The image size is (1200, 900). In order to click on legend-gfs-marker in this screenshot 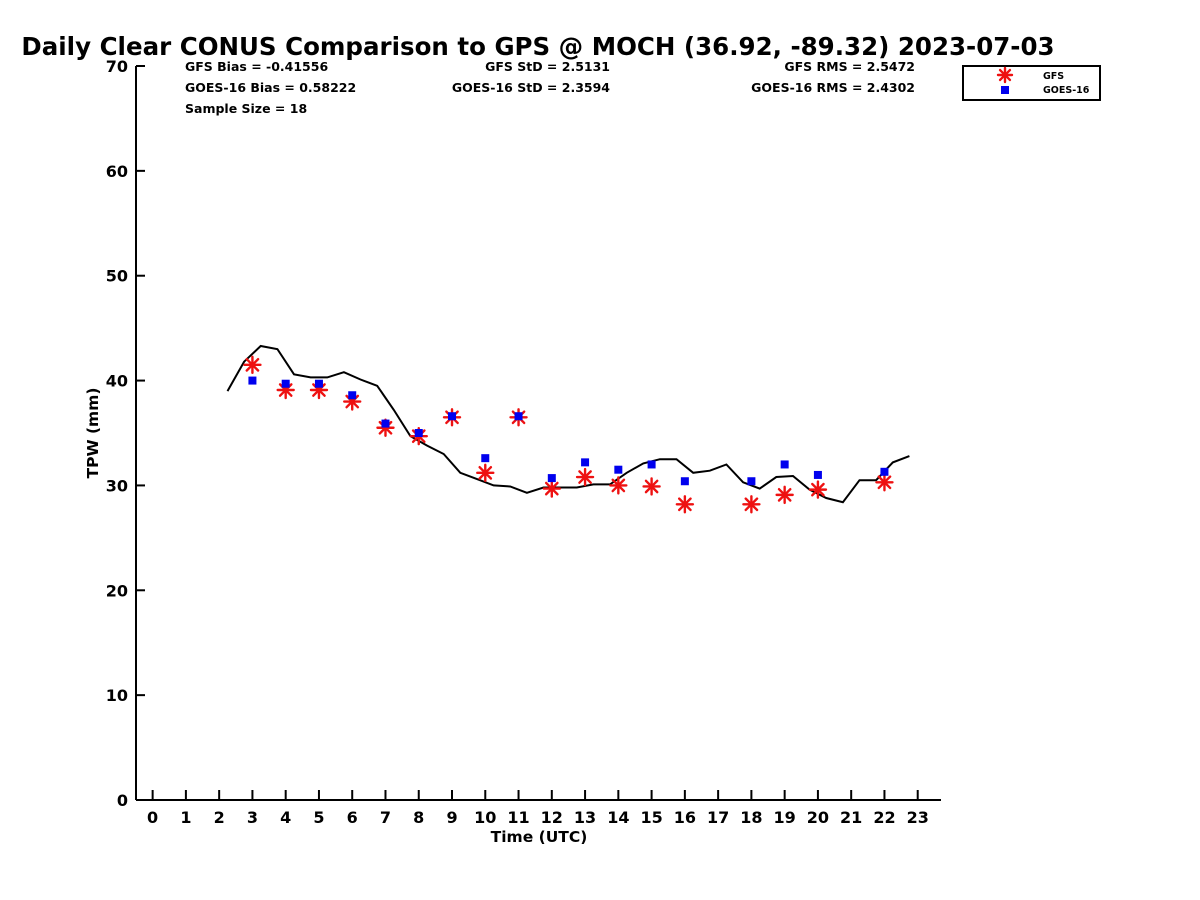, I will do `click(1005, 75)`.